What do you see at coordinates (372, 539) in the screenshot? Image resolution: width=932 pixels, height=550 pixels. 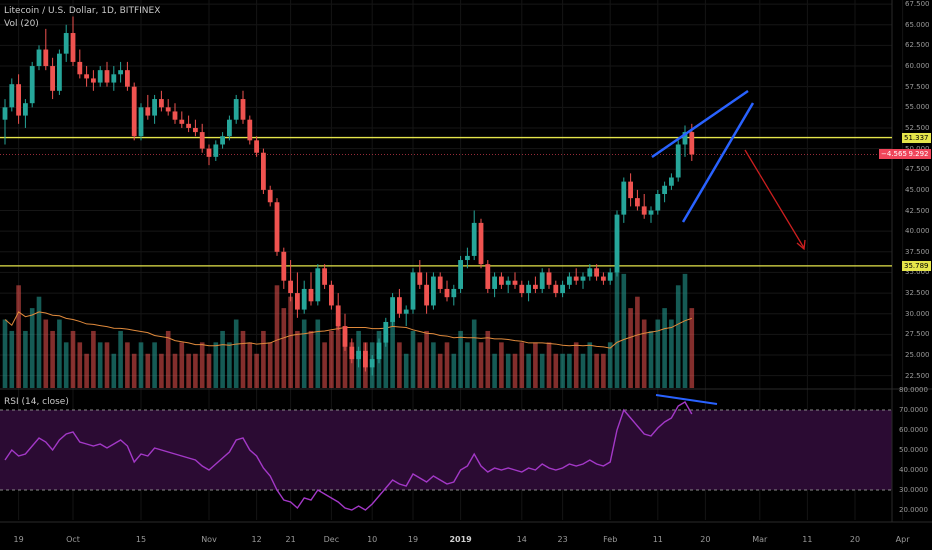 I see `time-tick-label: 10` at bounding box center [372, 539].